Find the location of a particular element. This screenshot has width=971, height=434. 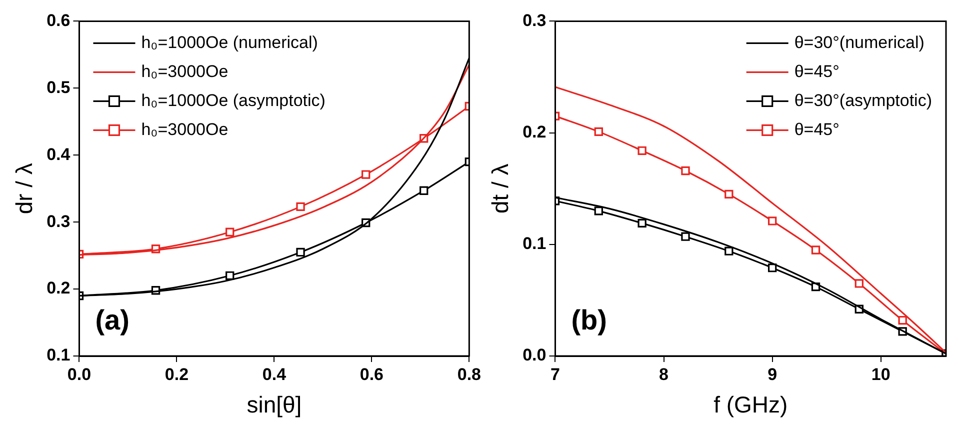

x-tick-label: 7 is located at coordinates (555, 374).